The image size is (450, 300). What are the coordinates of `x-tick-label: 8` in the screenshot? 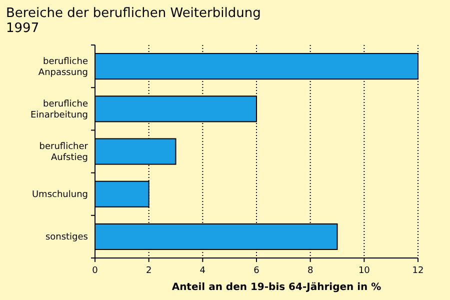 It's located at (310, 271).